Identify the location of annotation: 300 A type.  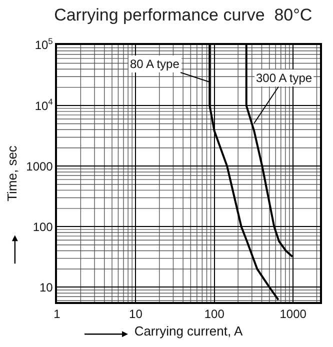
(284, 78).